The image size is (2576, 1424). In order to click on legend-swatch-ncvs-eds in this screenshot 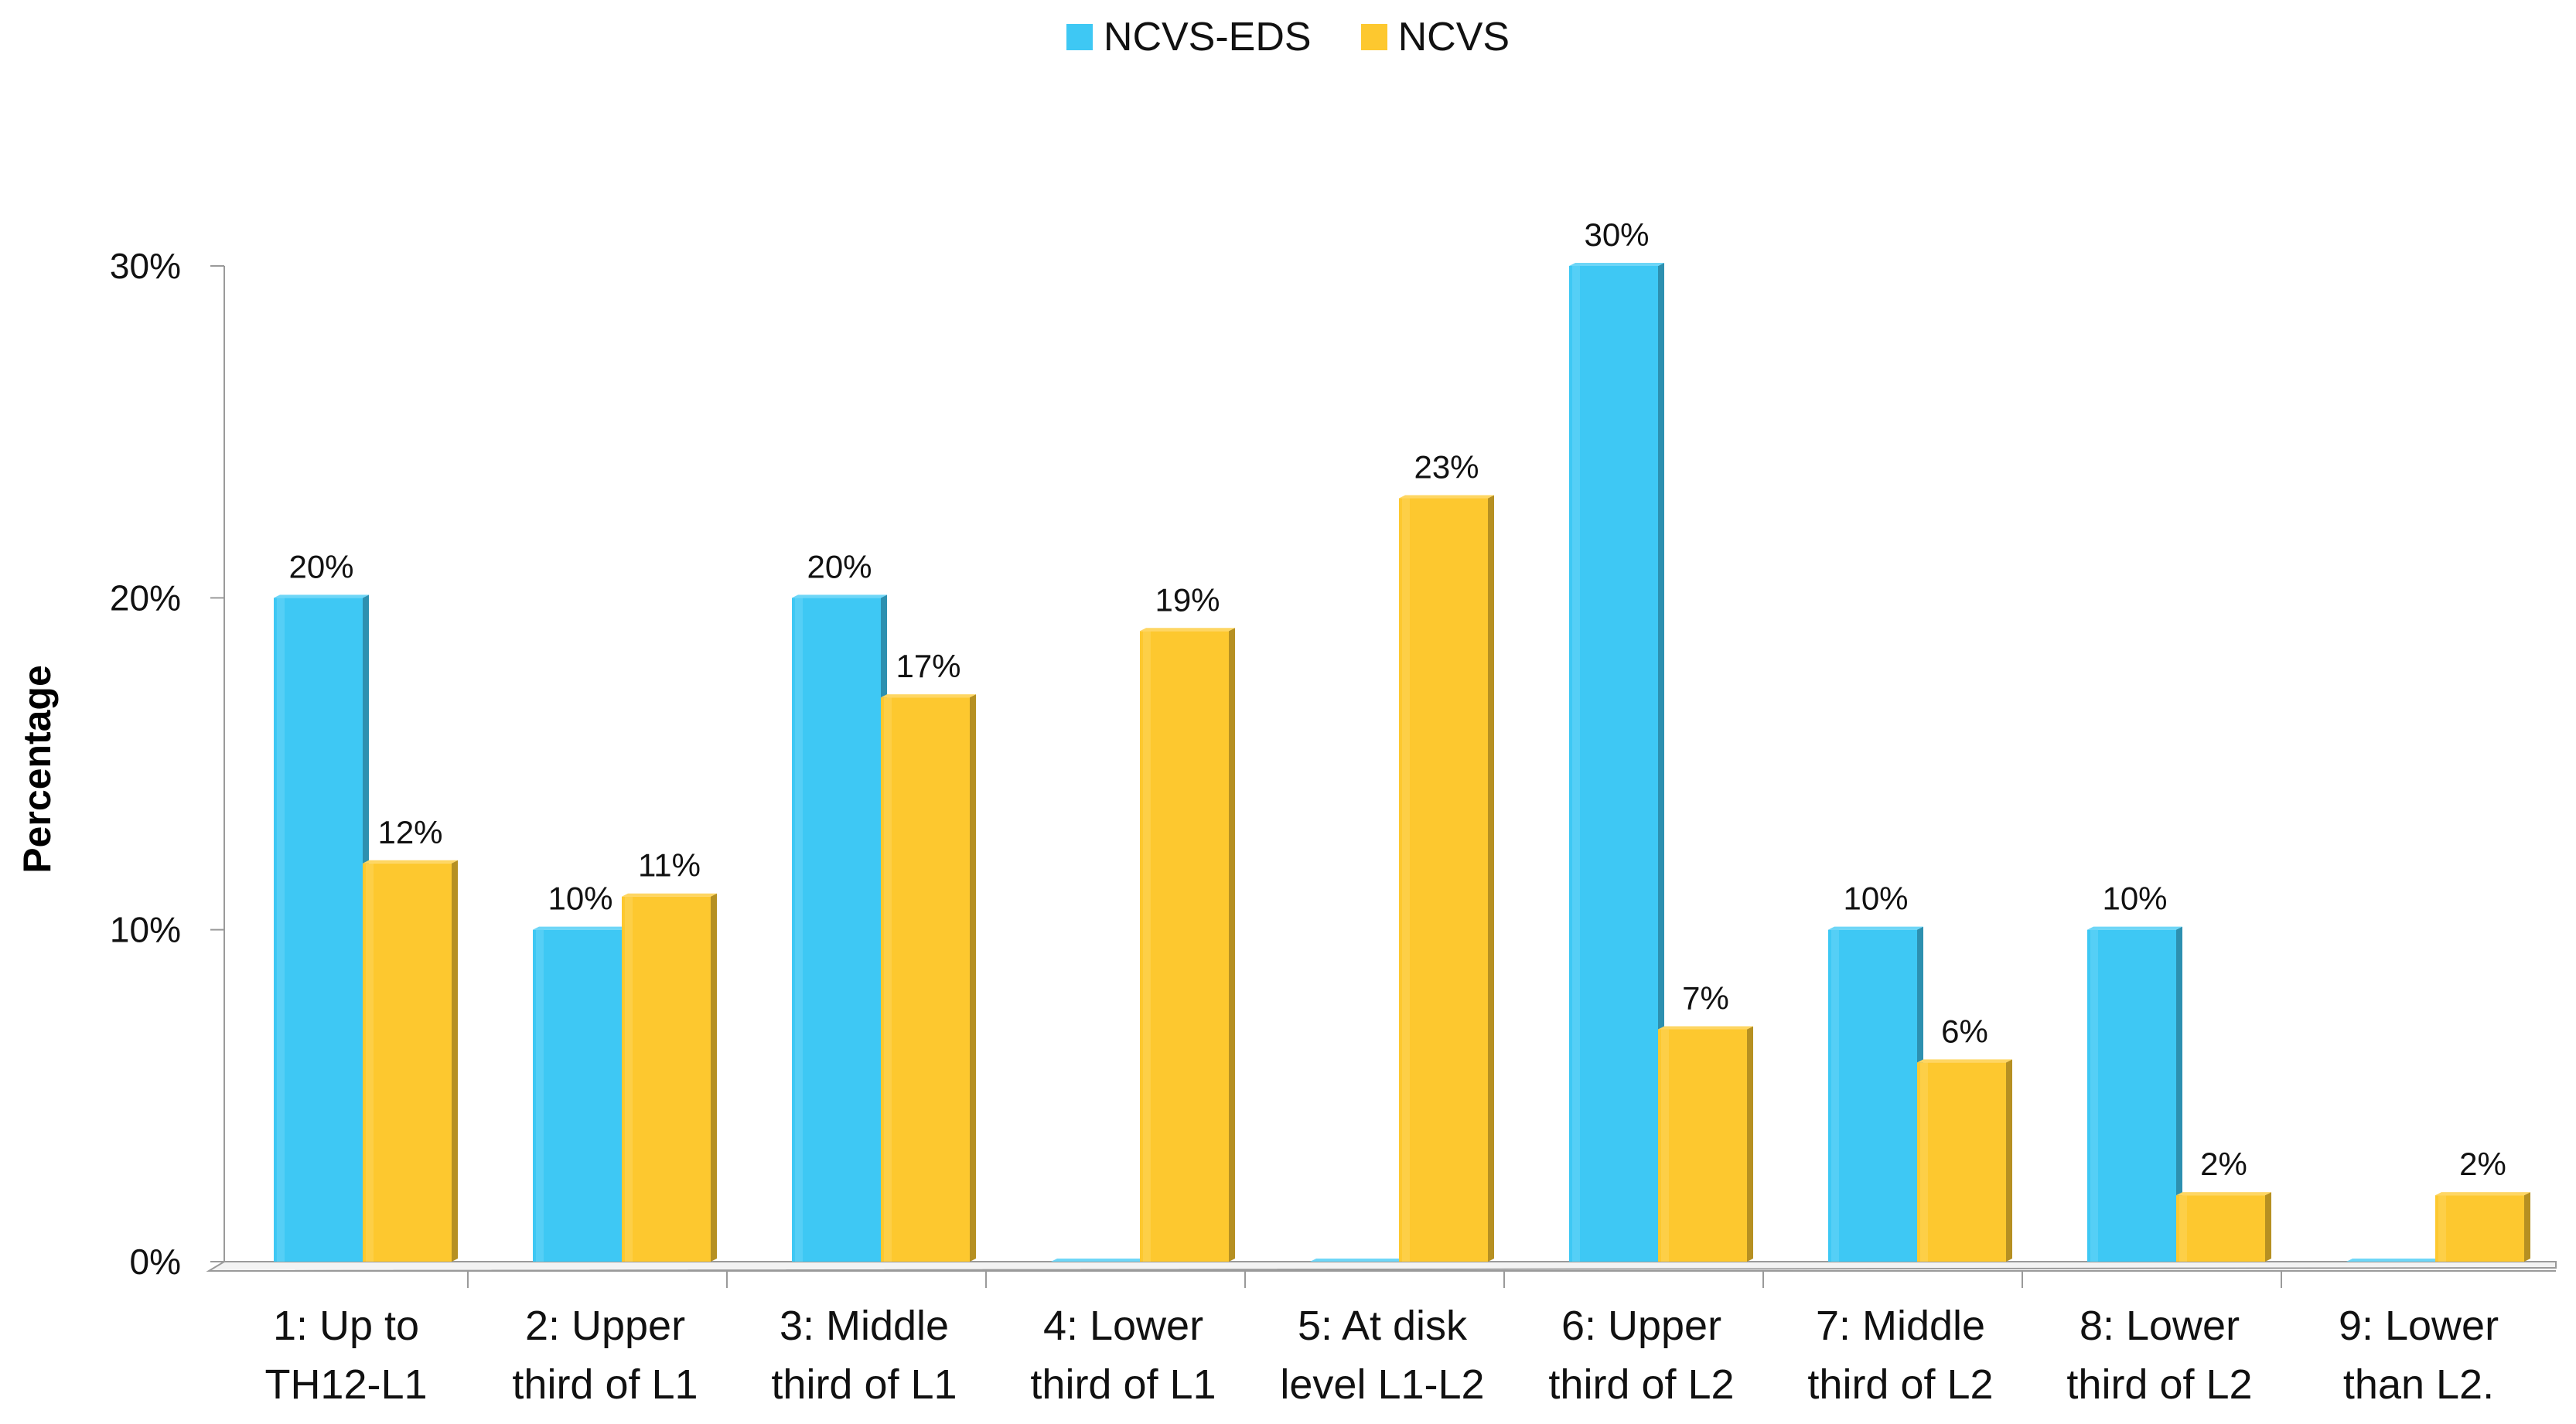, I will do `click(1079, 37)`.